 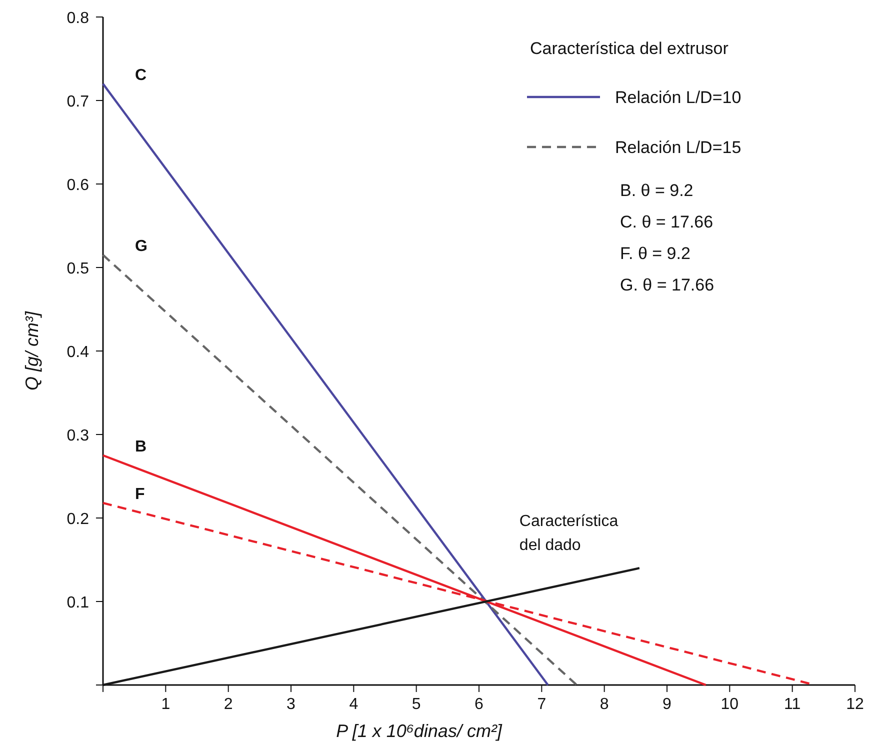 What do you see at coordinates (792, 704) in the screenshot?
I see `x-tick-label: 11` at bounding box center [792, 704].